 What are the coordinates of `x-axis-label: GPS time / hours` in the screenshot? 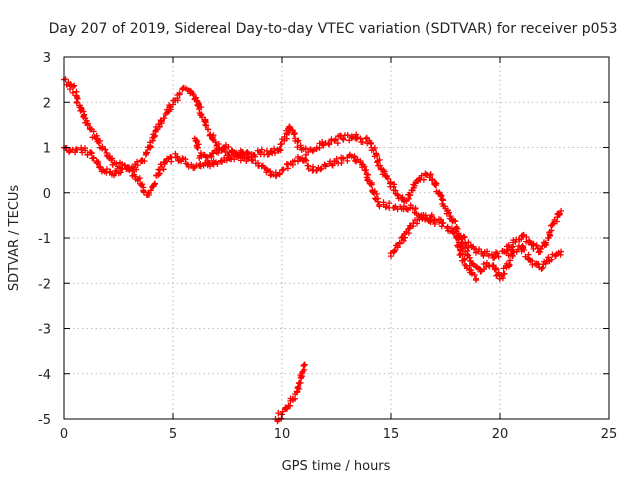 It's located at (336, 466).